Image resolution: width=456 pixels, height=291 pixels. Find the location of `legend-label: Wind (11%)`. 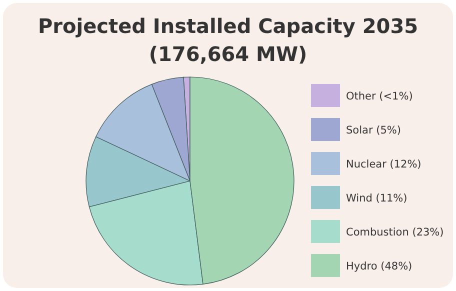

legend-label: Wind (11%) is located at coordinates (377, 198).